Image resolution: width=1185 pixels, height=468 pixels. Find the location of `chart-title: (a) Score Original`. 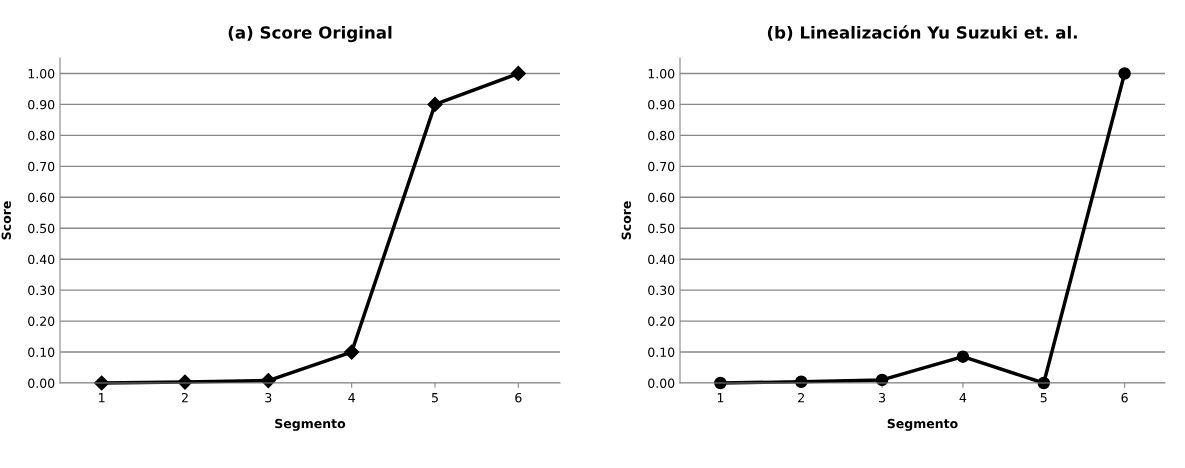

chart-title: (a) Score Original is located at coordinates (310, 34).